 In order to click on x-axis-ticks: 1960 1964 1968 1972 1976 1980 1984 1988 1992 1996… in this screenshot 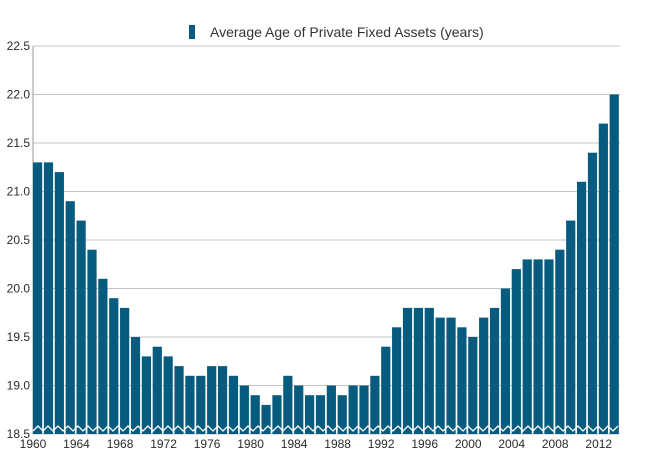, I will do `click(316, 444)`.